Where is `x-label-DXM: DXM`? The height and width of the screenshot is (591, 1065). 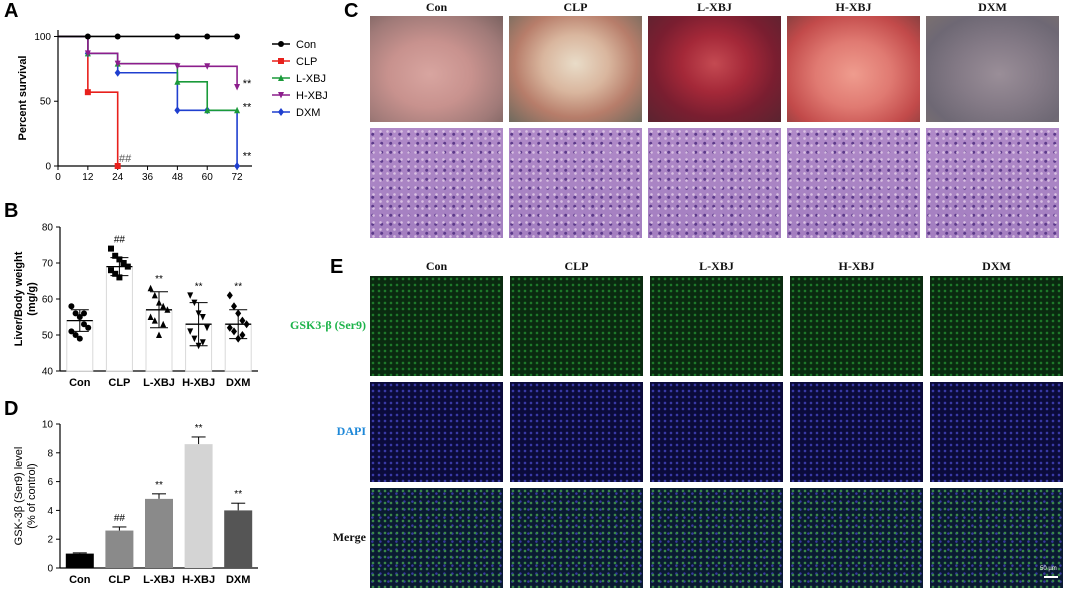 x-label-DXM: DXM is located at coordinates (238, 580).